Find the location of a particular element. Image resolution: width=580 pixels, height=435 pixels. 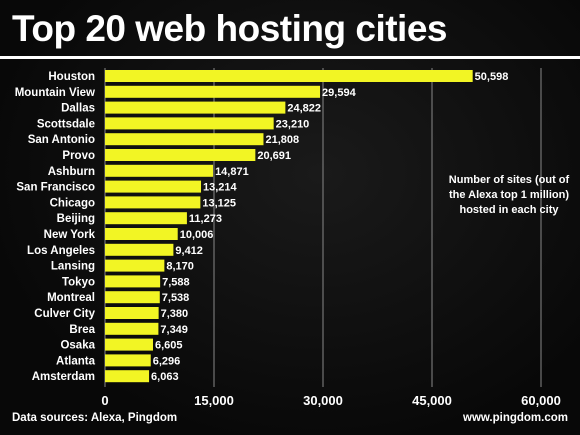

x-tick-label: 60,000 is located at coordinates (541, 400).